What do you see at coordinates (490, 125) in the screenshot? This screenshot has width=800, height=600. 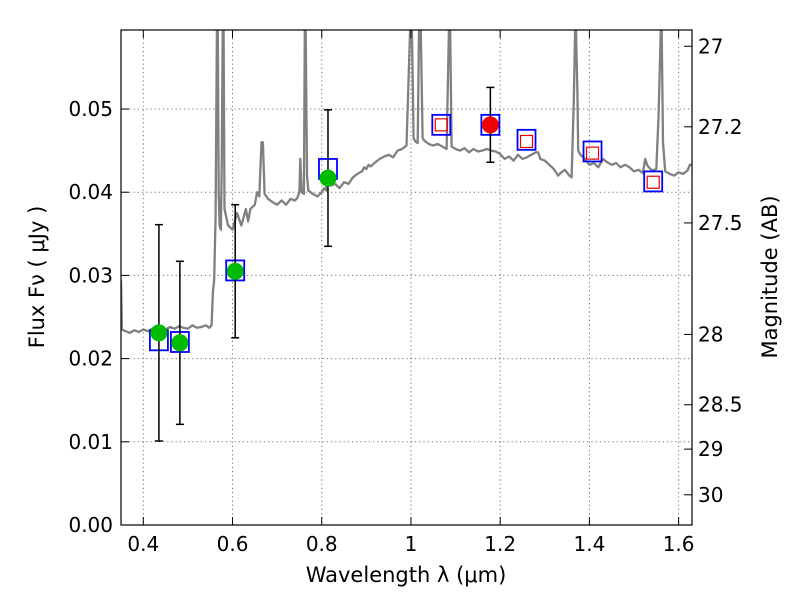 I see `red-detection-point` at bounding box center [490, 125].